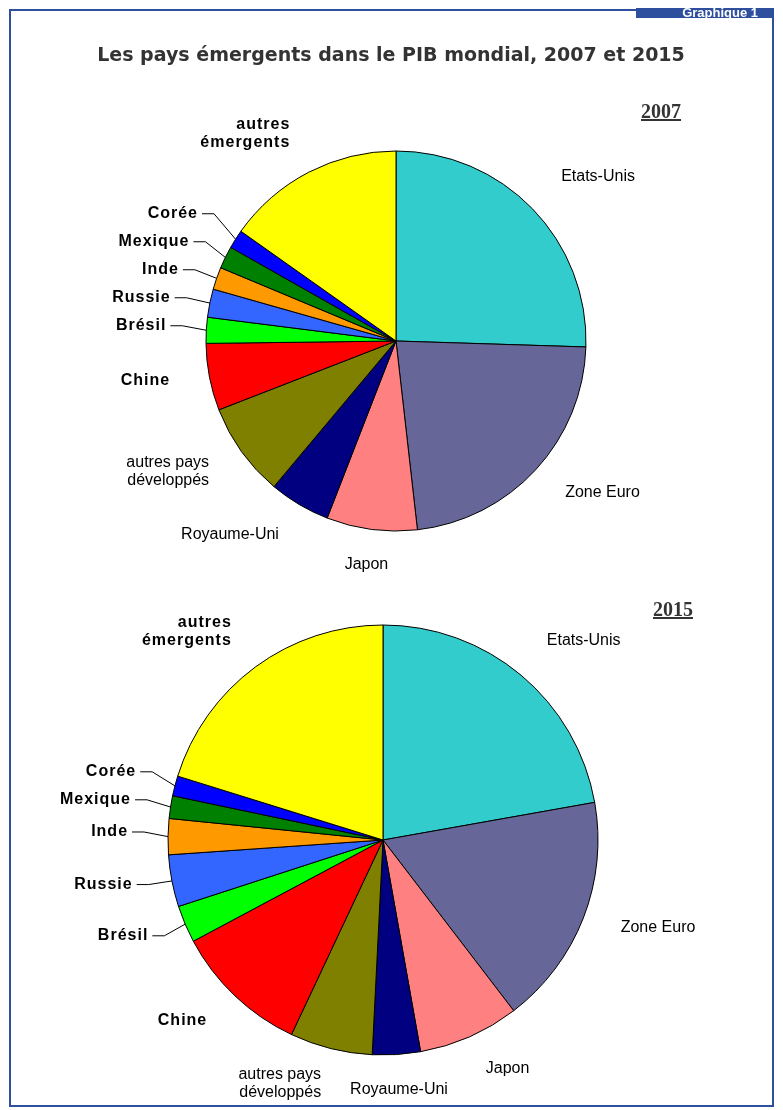 This screenshot has width=783, height=1110. Describe the element at coordinates (720, 12) in the screenshot. I see `text: Graphique 1` at that location.